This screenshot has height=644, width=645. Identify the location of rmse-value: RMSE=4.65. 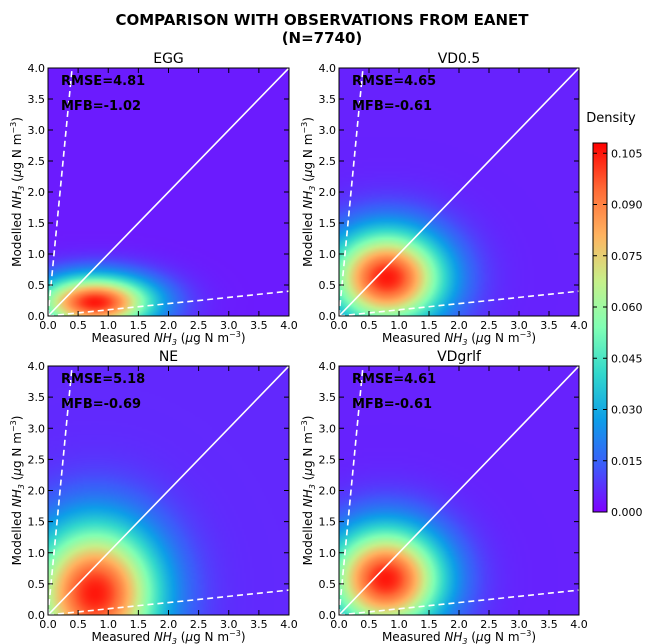
(394, 81).